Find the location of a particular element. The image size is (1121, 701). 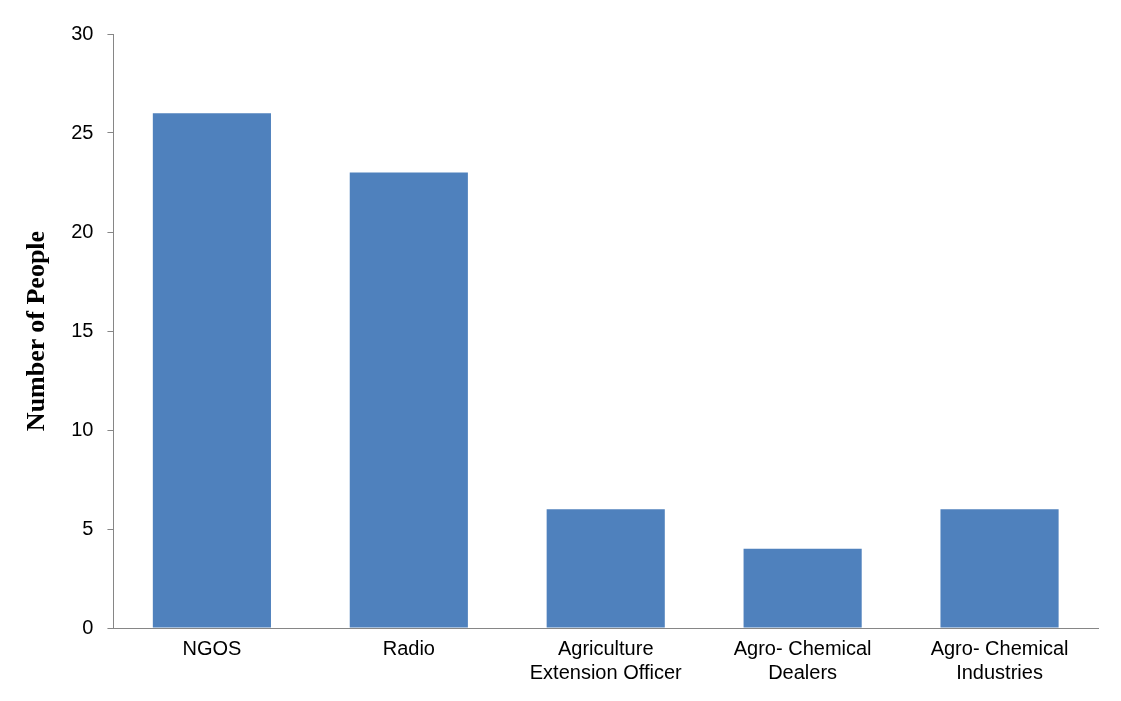

x-tick-label: Agriculture Extension Officer is located at coordinates (606, 659).